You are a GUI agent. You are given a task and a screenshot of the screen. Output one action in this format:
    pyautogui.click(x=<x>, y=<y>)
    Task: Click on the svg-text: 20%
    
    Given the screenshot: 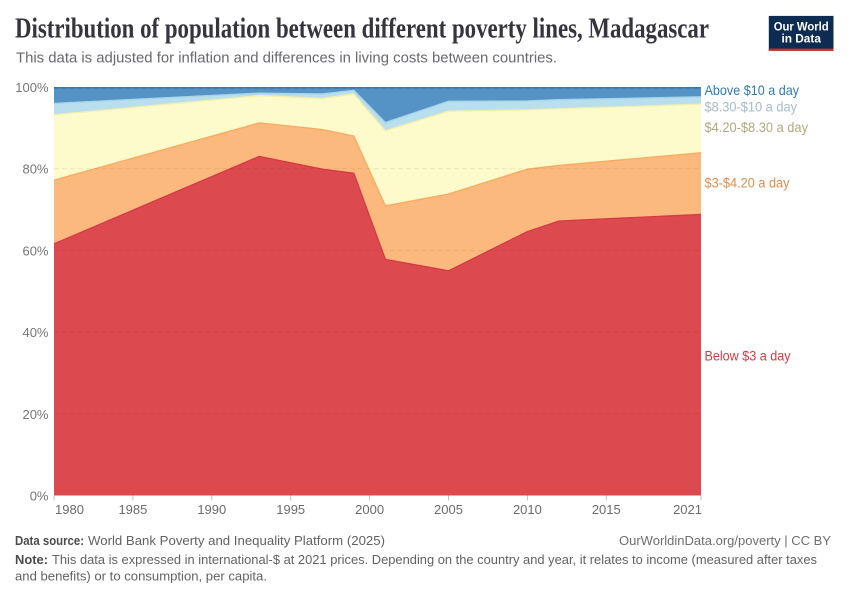 What is the action you would take?
    pyautogui.click(x=35, y=414)
    